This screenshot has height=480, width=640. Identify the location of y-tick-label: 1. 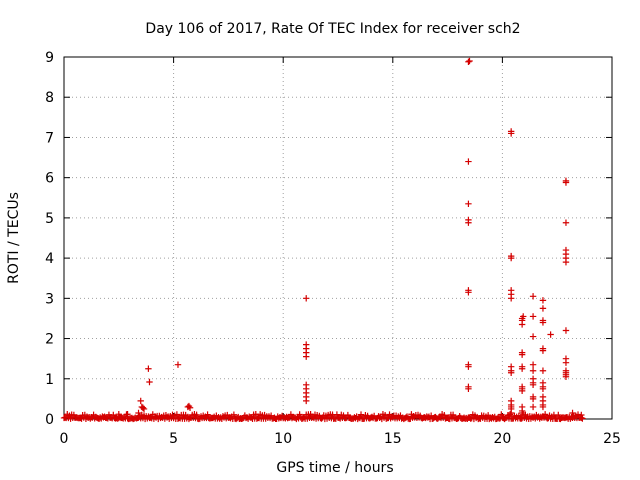
(49, 380).